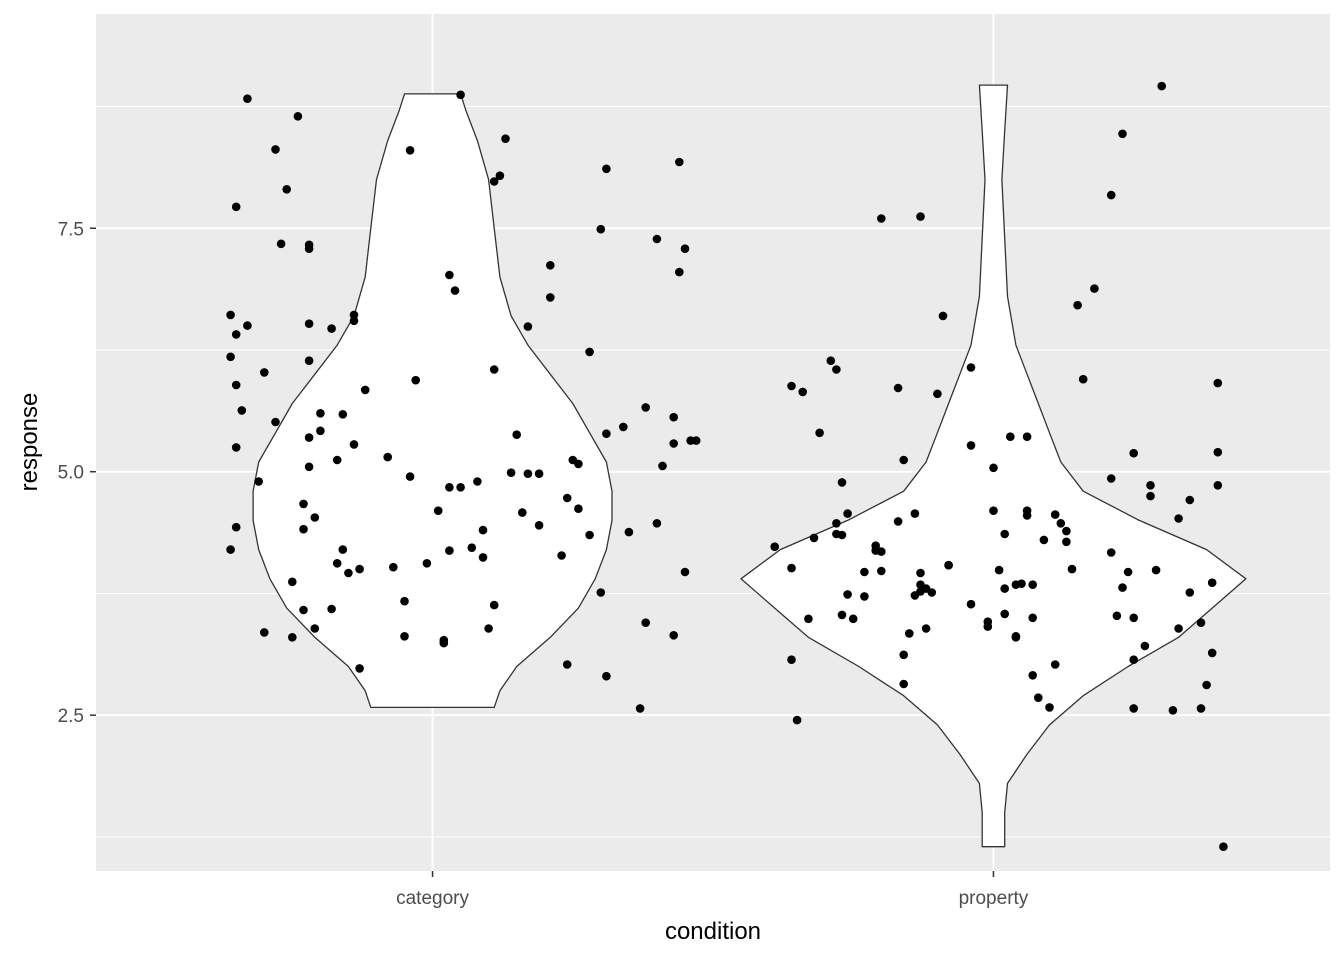 This screenshot has width=1344, height=960. Describe the element at coordinates (71, 229) in the screenshot. I see `y-tick-label: 7.5` at that location.